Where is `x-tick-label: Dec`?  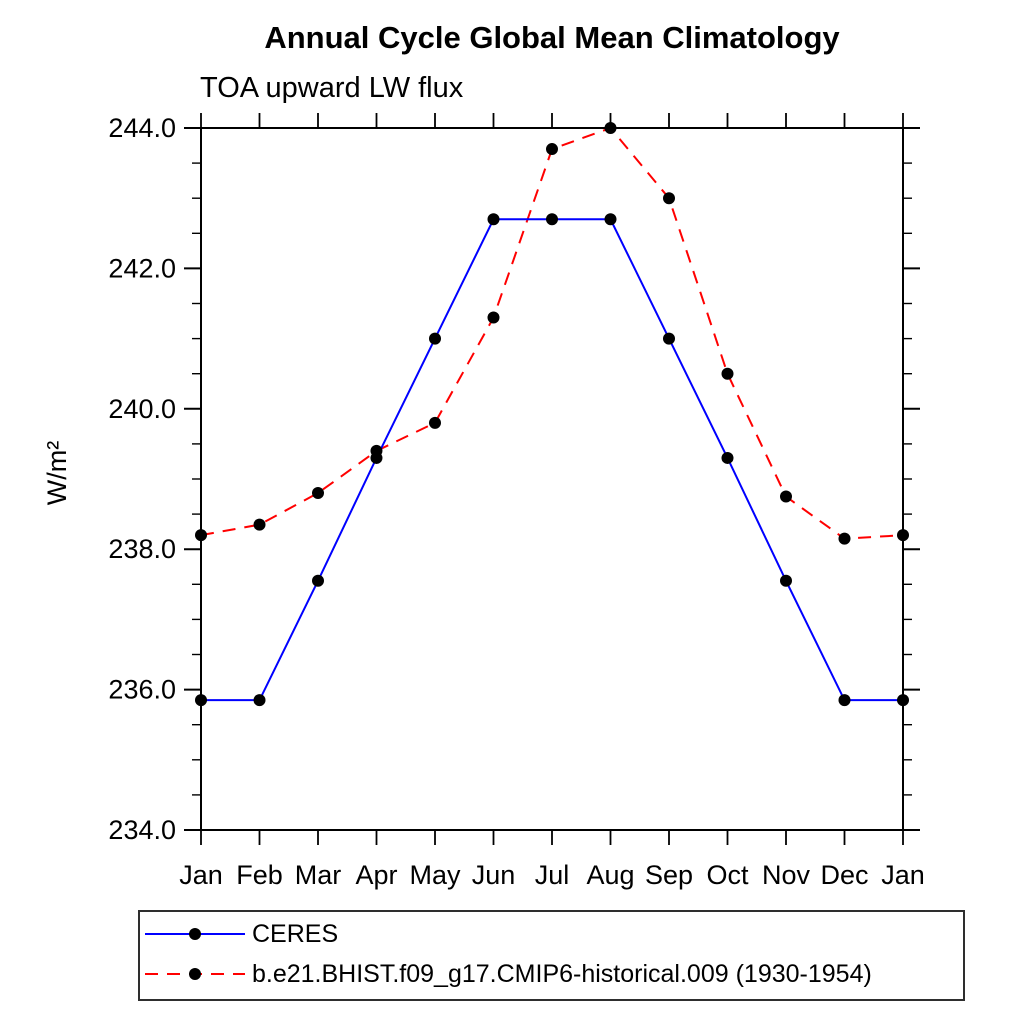 x-tick-label: Dec is located at coordinates (844, 875).